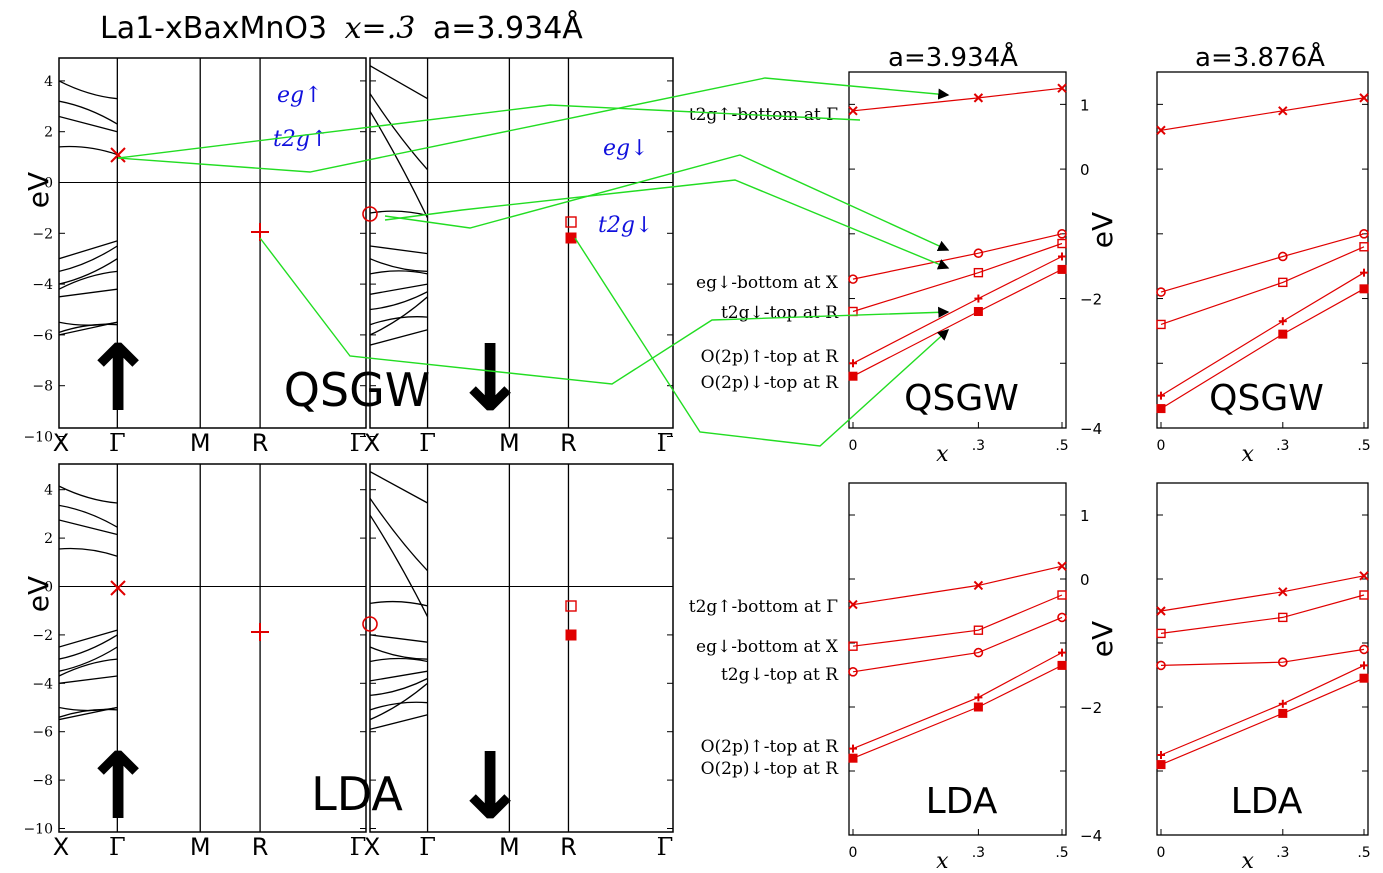 The image size is (1383, 873). Describe the element at coordinates (213, 28) in the screenshot. I see `title-compound: La1-xBaxMnO3` at that location.